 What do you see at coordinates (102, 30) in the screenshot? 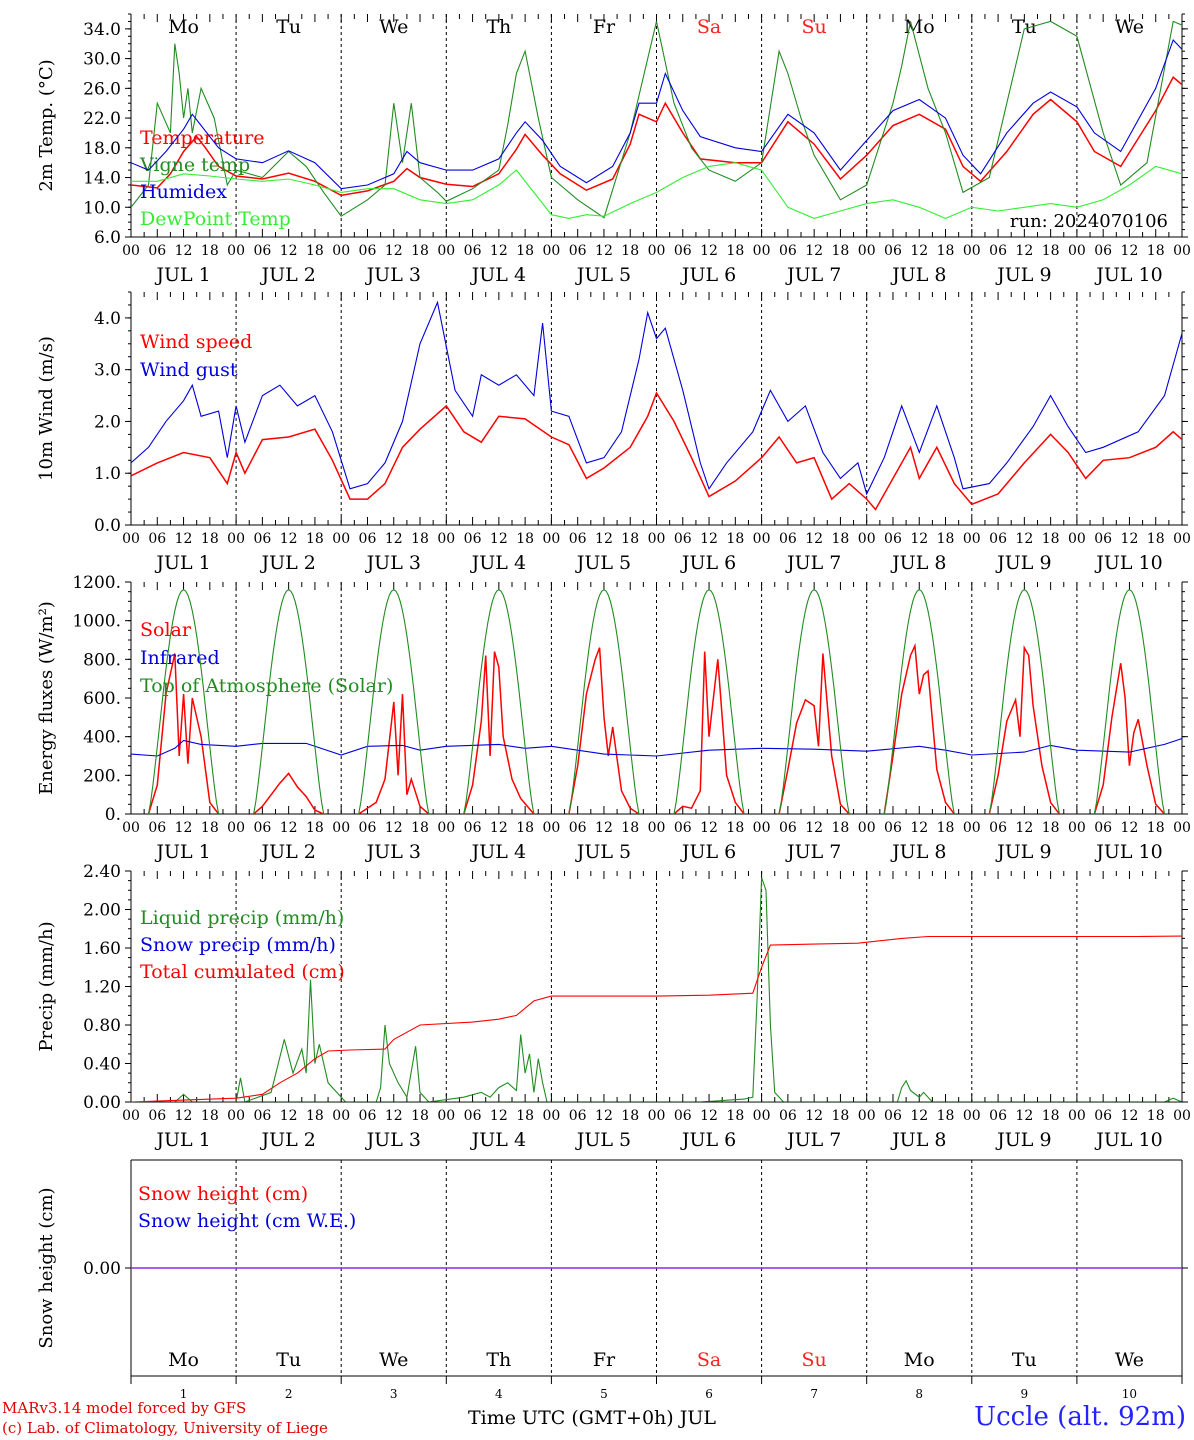
I see `y-tick-label: 34.0` at bounding box center [102, 30].